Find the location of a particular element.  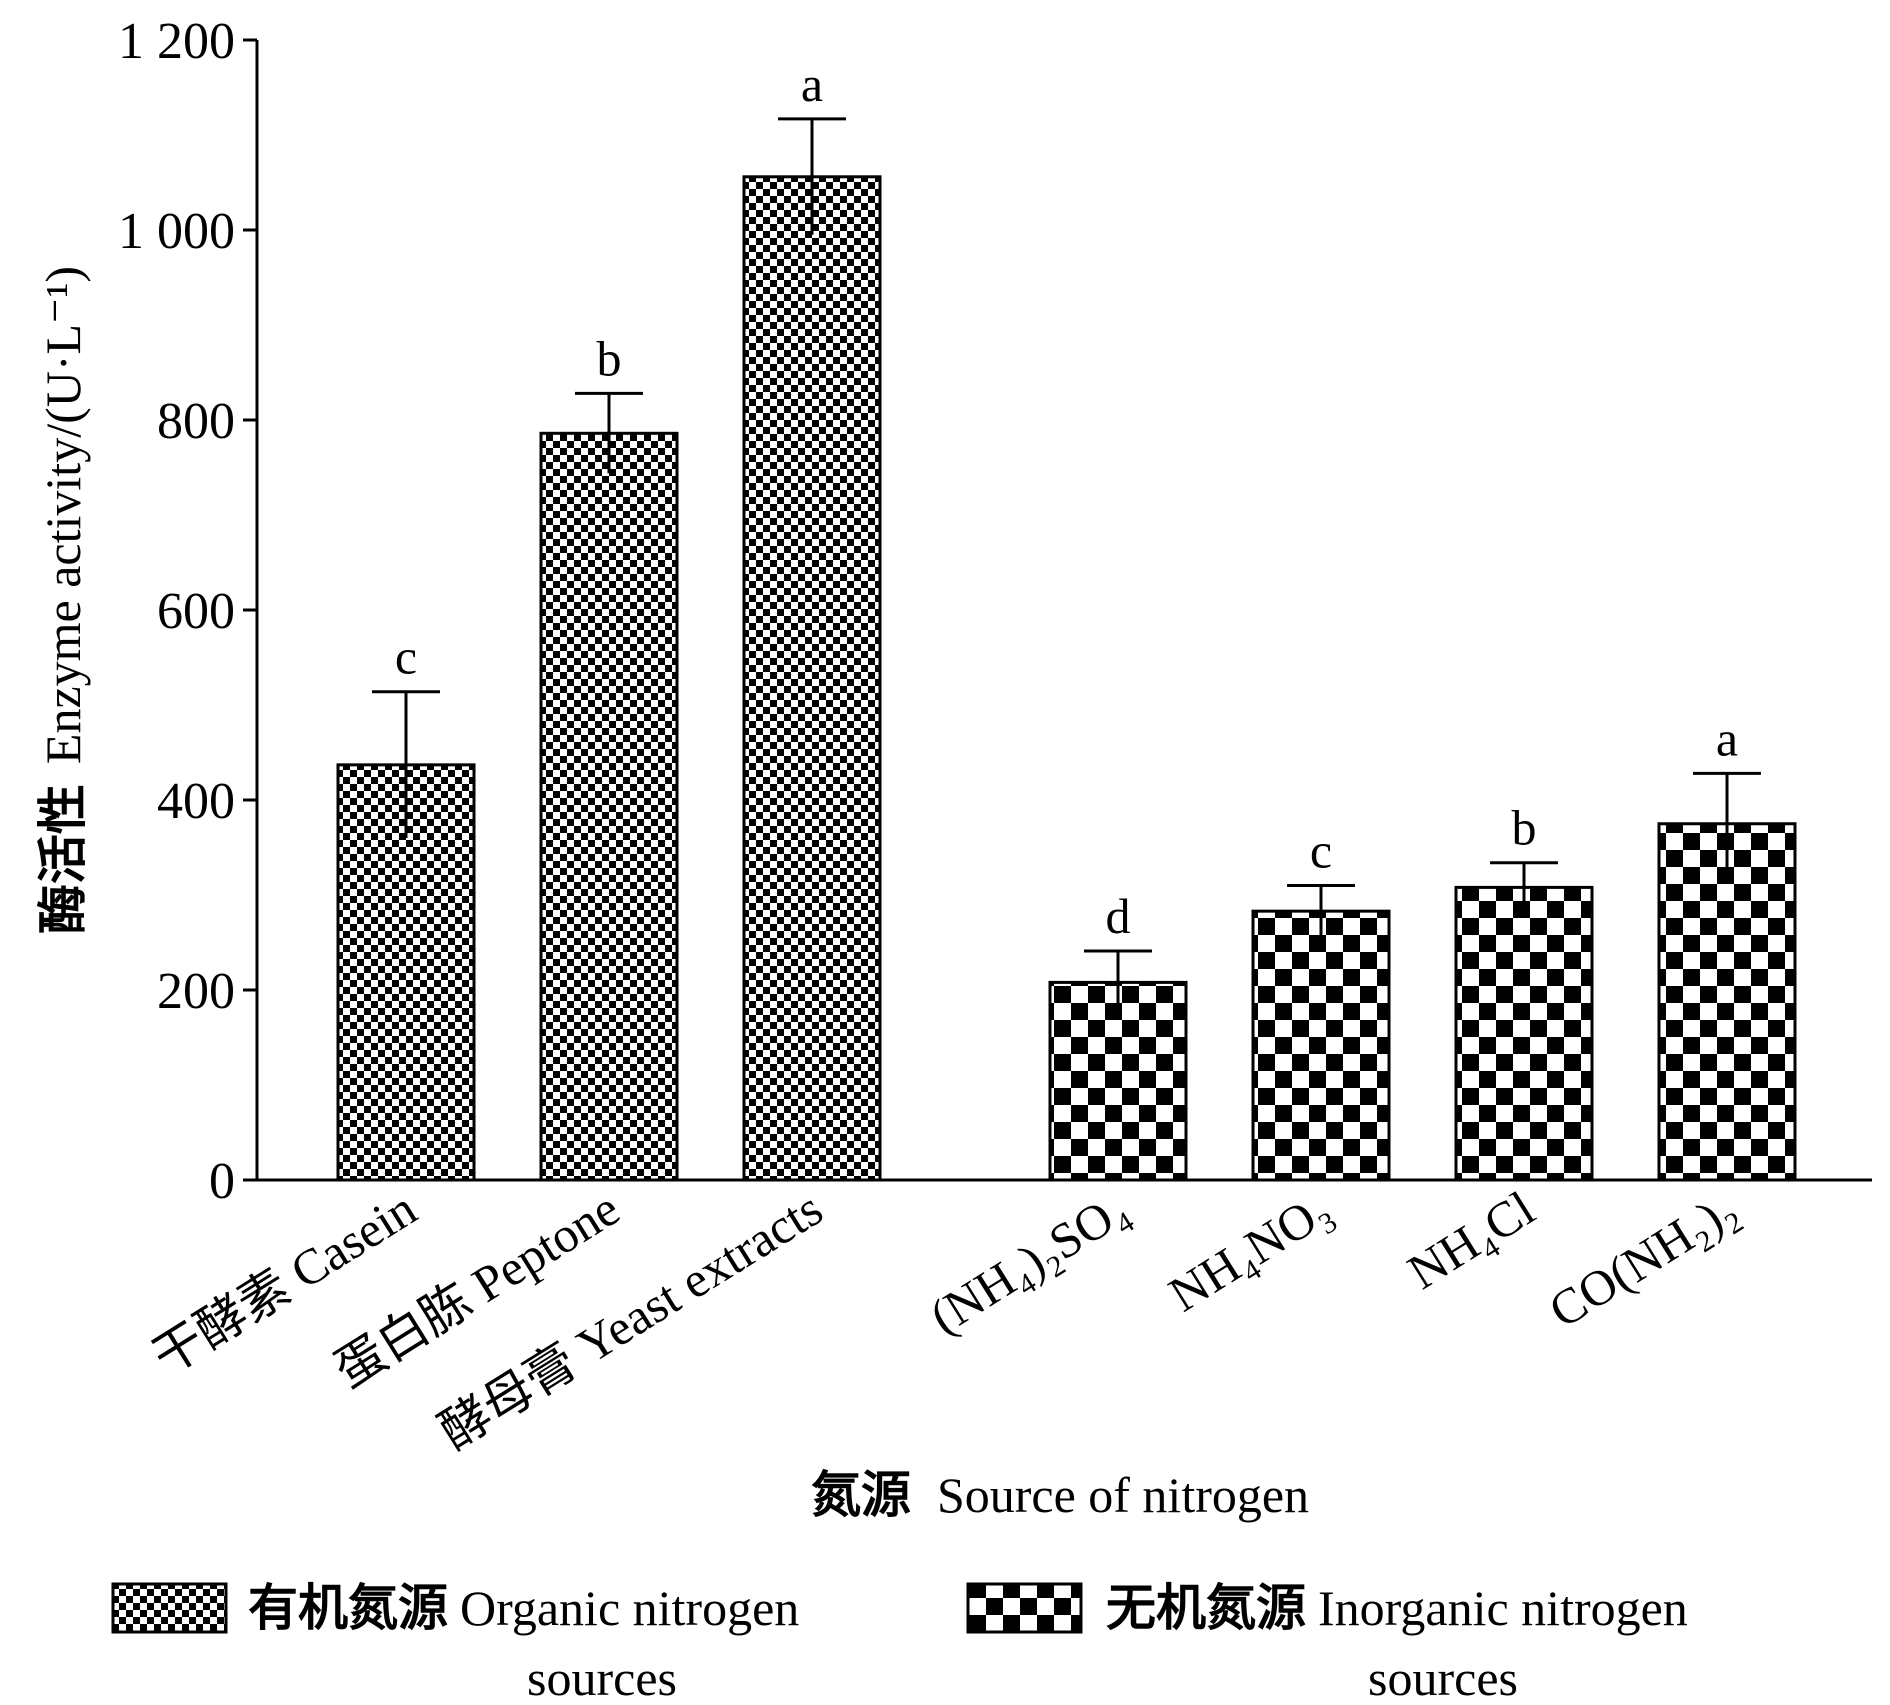

x-tick-label: NH₄NO₃ is located at coordinates (1250, 1251).